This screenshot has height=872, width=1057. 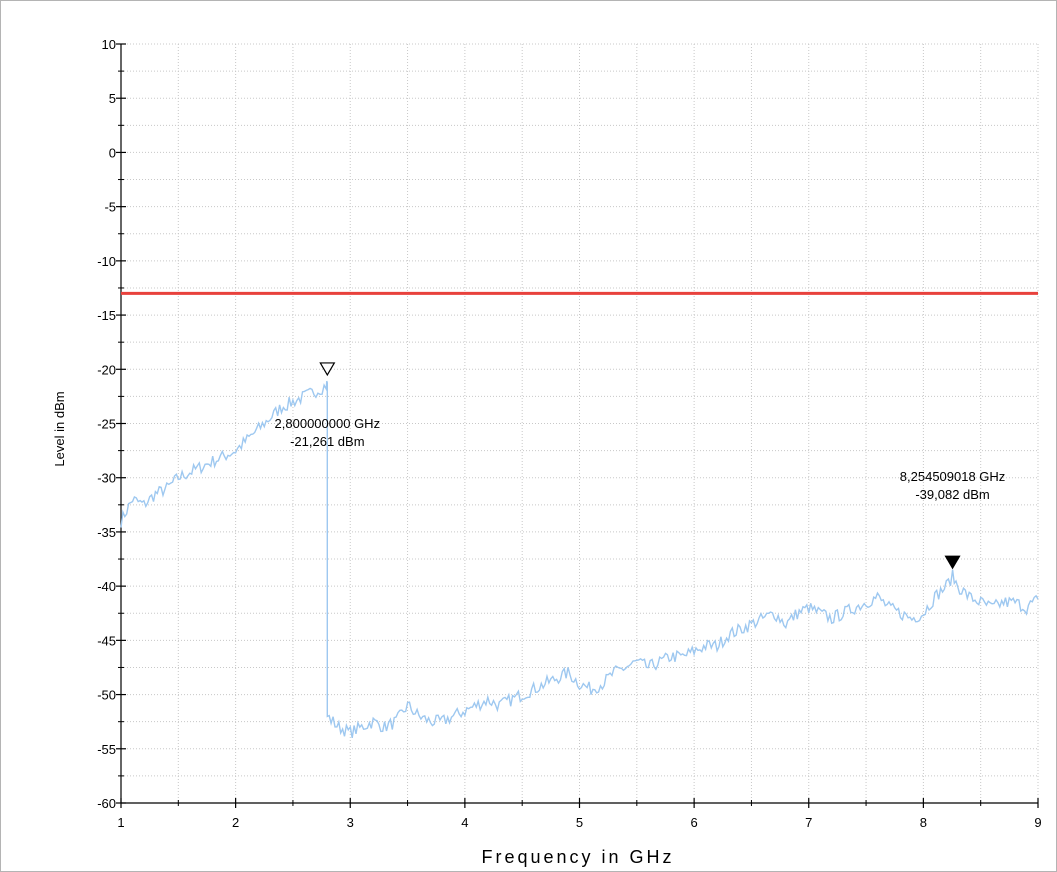 What do you see at coordinates (120, 822) in the screenshot?
I see `x-tick-label: 1` at bounding box center [120, 822].